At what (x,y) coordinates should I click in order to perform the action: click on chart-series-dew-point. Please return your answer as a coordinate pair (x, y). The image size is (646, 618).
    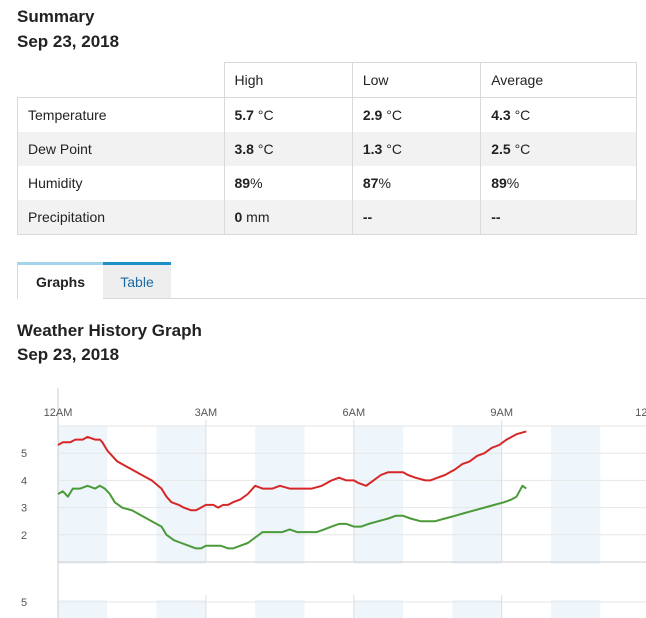
    Looking at the image, I should click on (292, 517).